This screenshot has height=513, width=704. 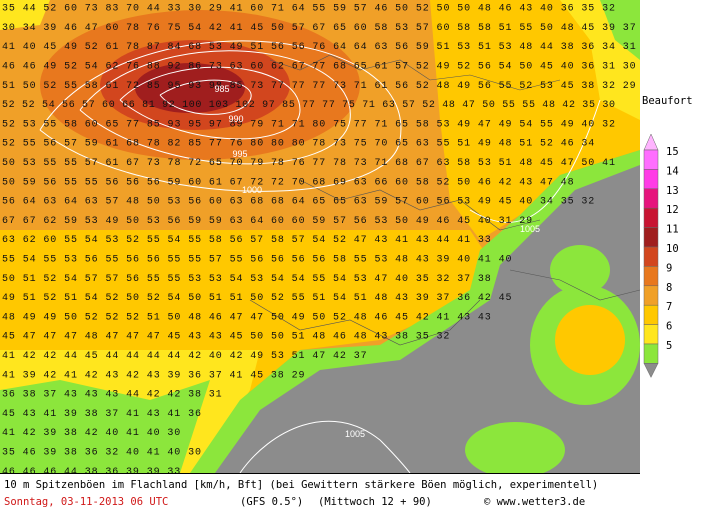 What do you see at coordinates (239, 154) in the screenshot?
I see `isobar-label: 995` at bounding box center [239, 154].